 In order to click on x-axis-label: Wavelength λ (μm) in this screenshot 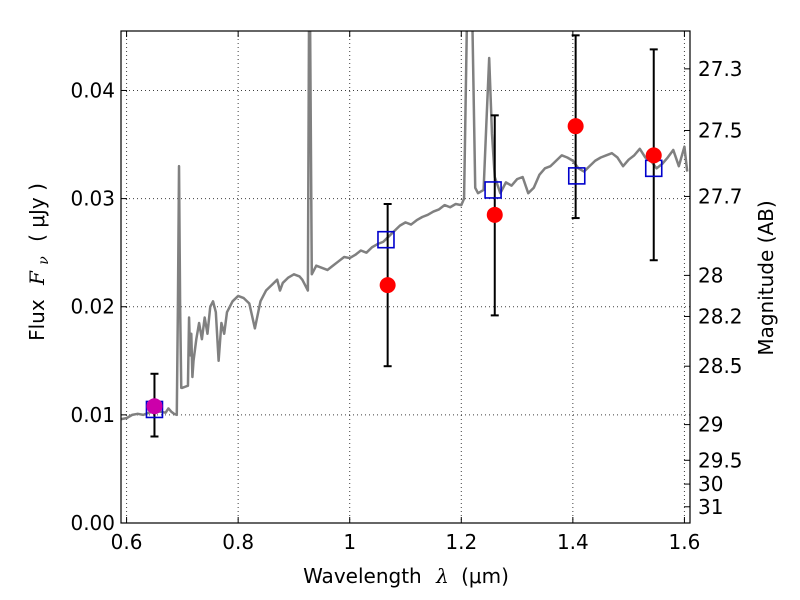, I will do `click(406, 576)`.